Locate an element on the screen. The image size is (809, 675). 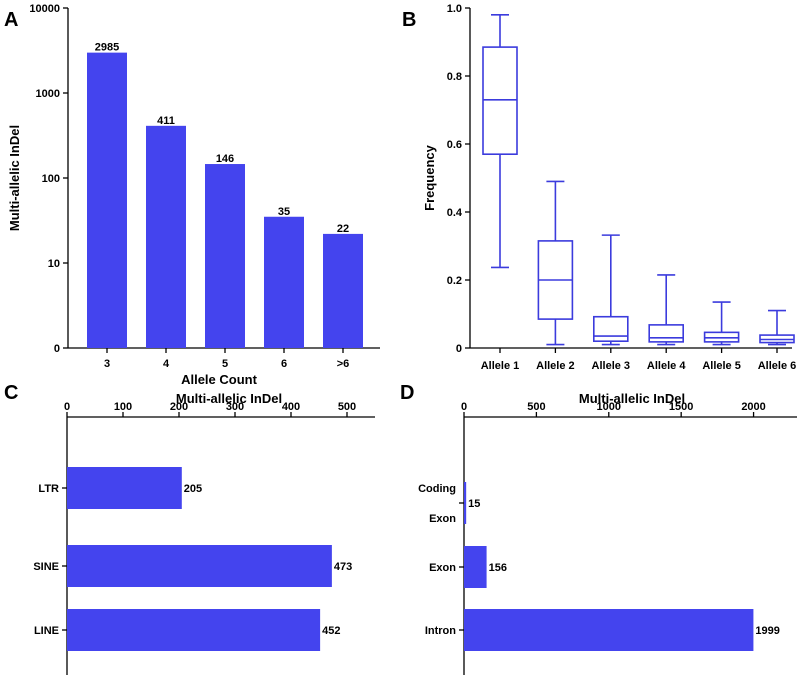
panel-d-x-axis-title: Multi-allelic InDel is located at coordinates (632, 398).